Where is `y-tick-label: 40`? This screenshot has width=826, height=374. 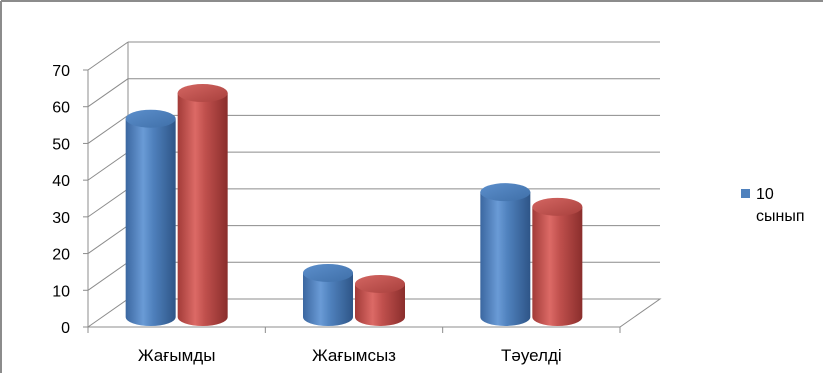
y-tick-label: 40 is located at coordinates (61, 181).